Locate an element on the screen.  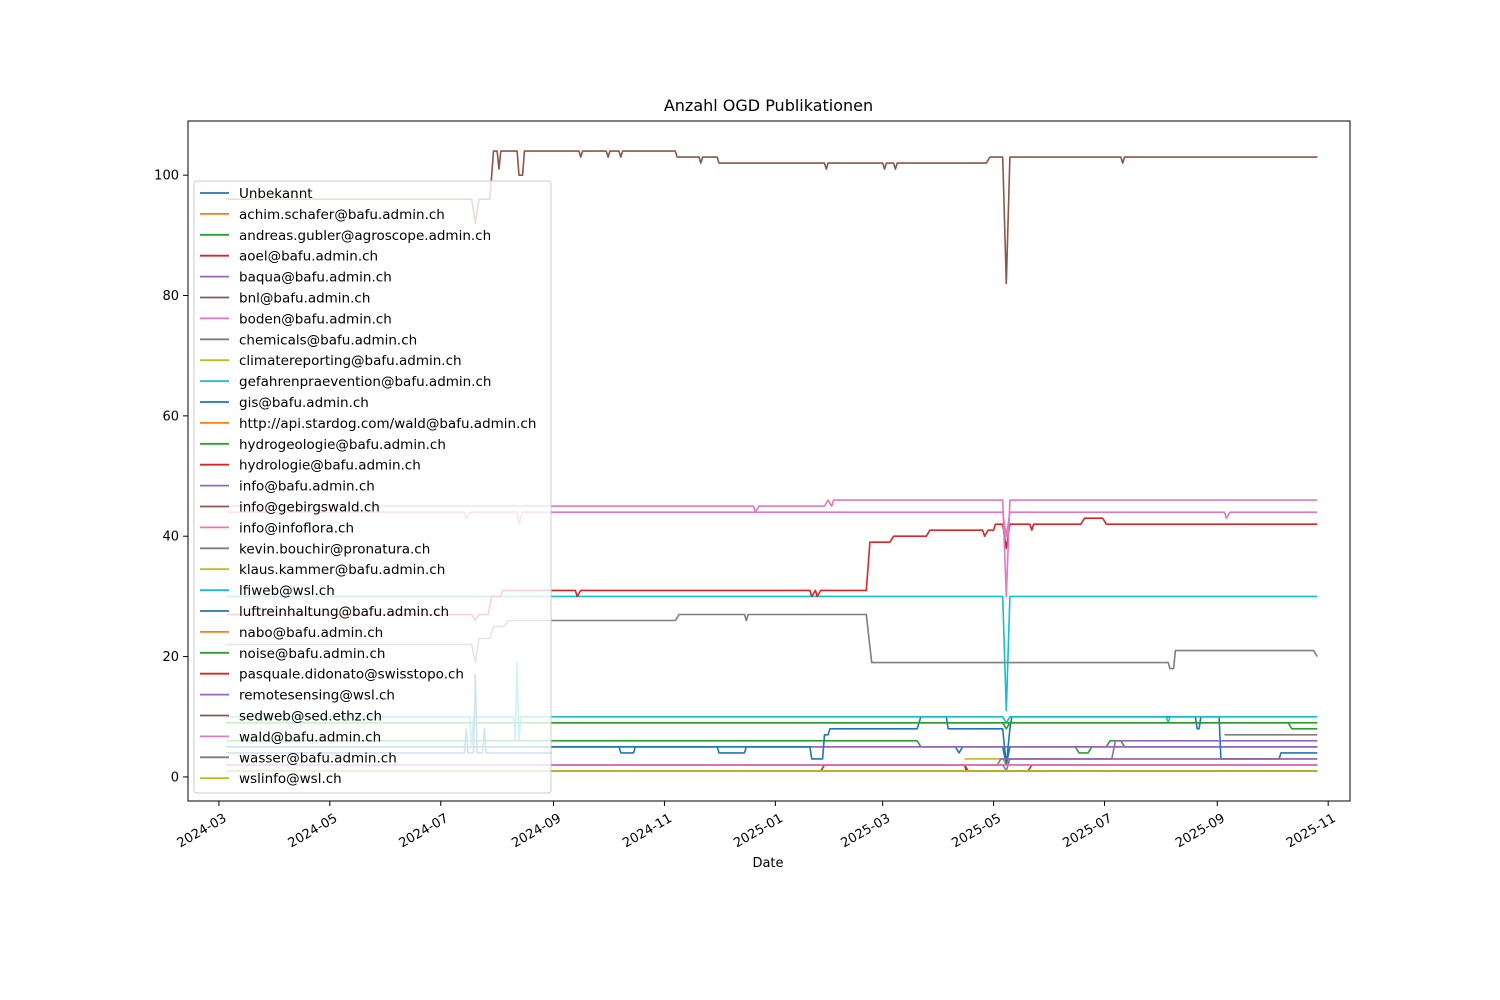
legend-entry: baqua@bafu.admin.ch is located at coordinates (315, 278).